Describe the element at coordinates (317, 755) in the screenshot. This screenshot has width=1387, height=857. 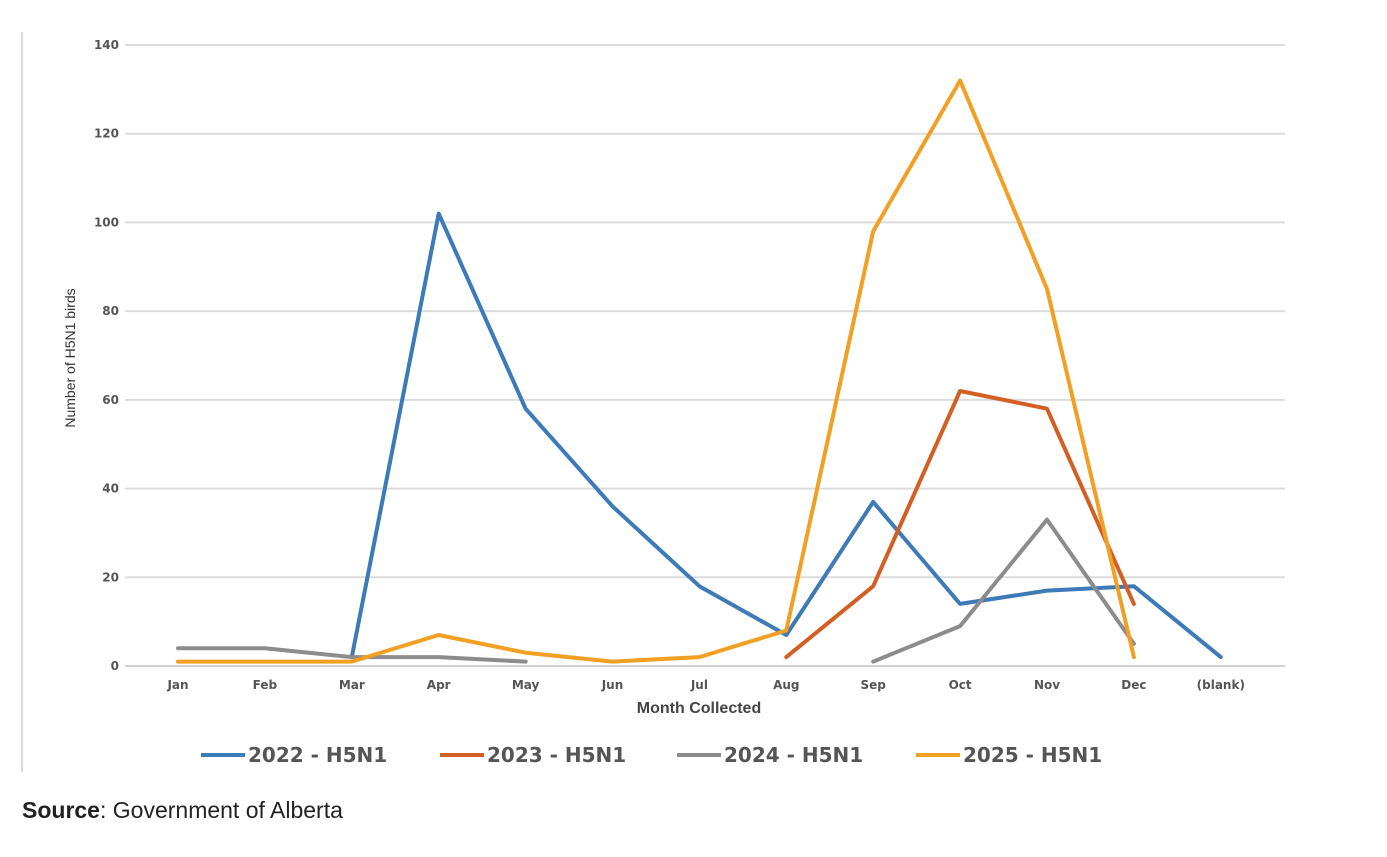
I see `legend-label: 2022 - H5N1` at that location.